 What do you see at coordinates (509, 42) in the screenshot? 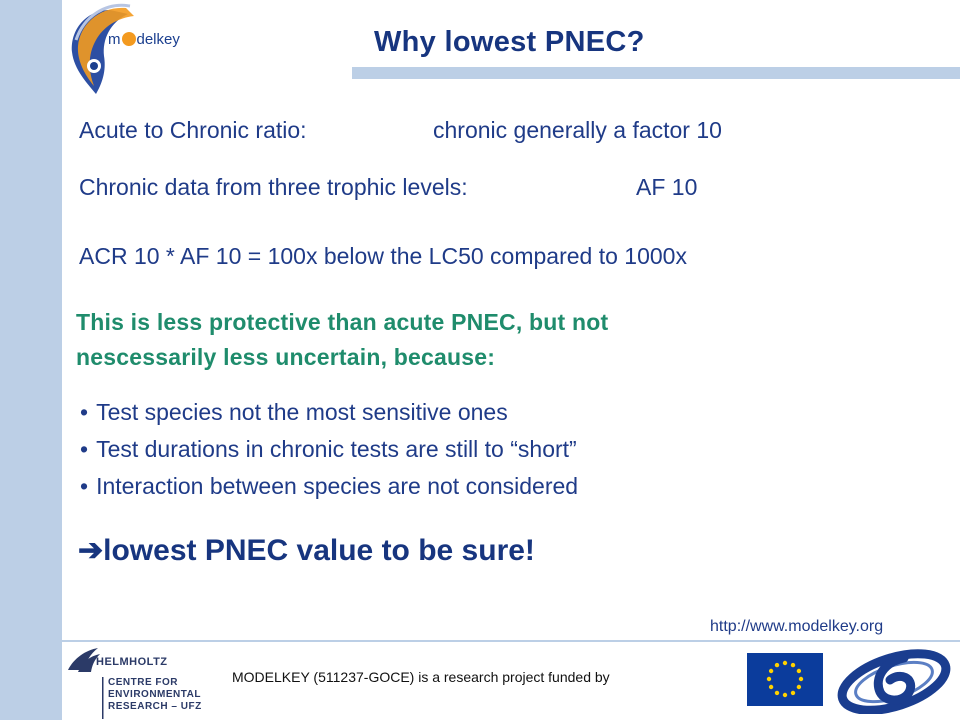
I see `slide-title: Why lowest PNEC?` at bounding box center [509, 42].